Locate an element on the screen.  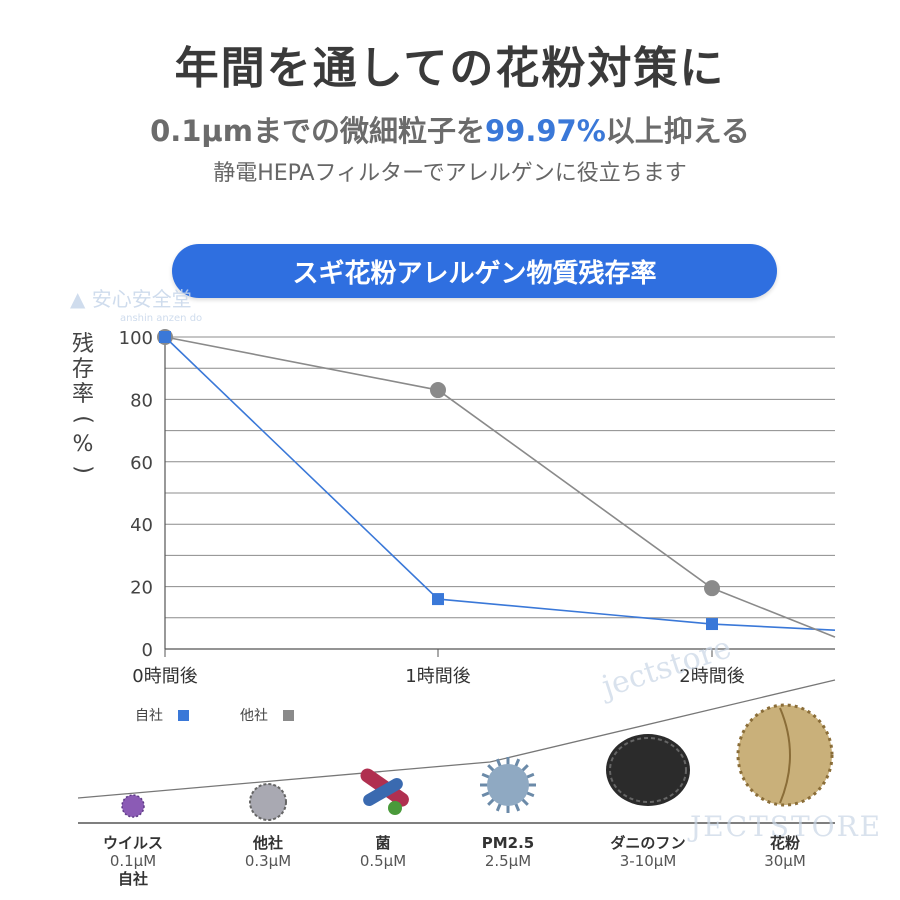
particle-label: 花粉 30μM is located at coordinates (785, 852).